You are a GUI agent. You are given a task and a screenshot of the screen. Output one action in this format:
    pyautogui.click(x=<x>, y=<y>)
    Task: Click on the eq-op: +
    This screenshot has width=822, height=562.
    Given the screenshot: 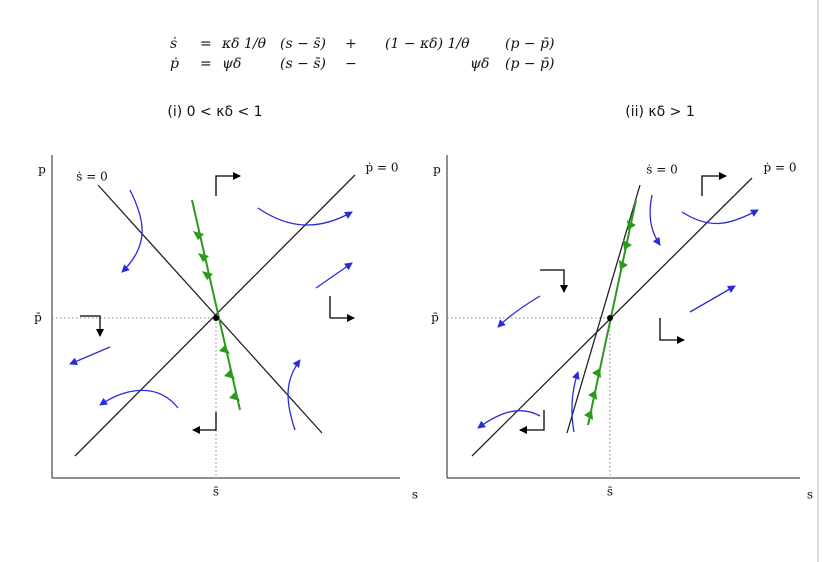 What is the action you would take?
    pyautogui.click(x=351, y=44)
    